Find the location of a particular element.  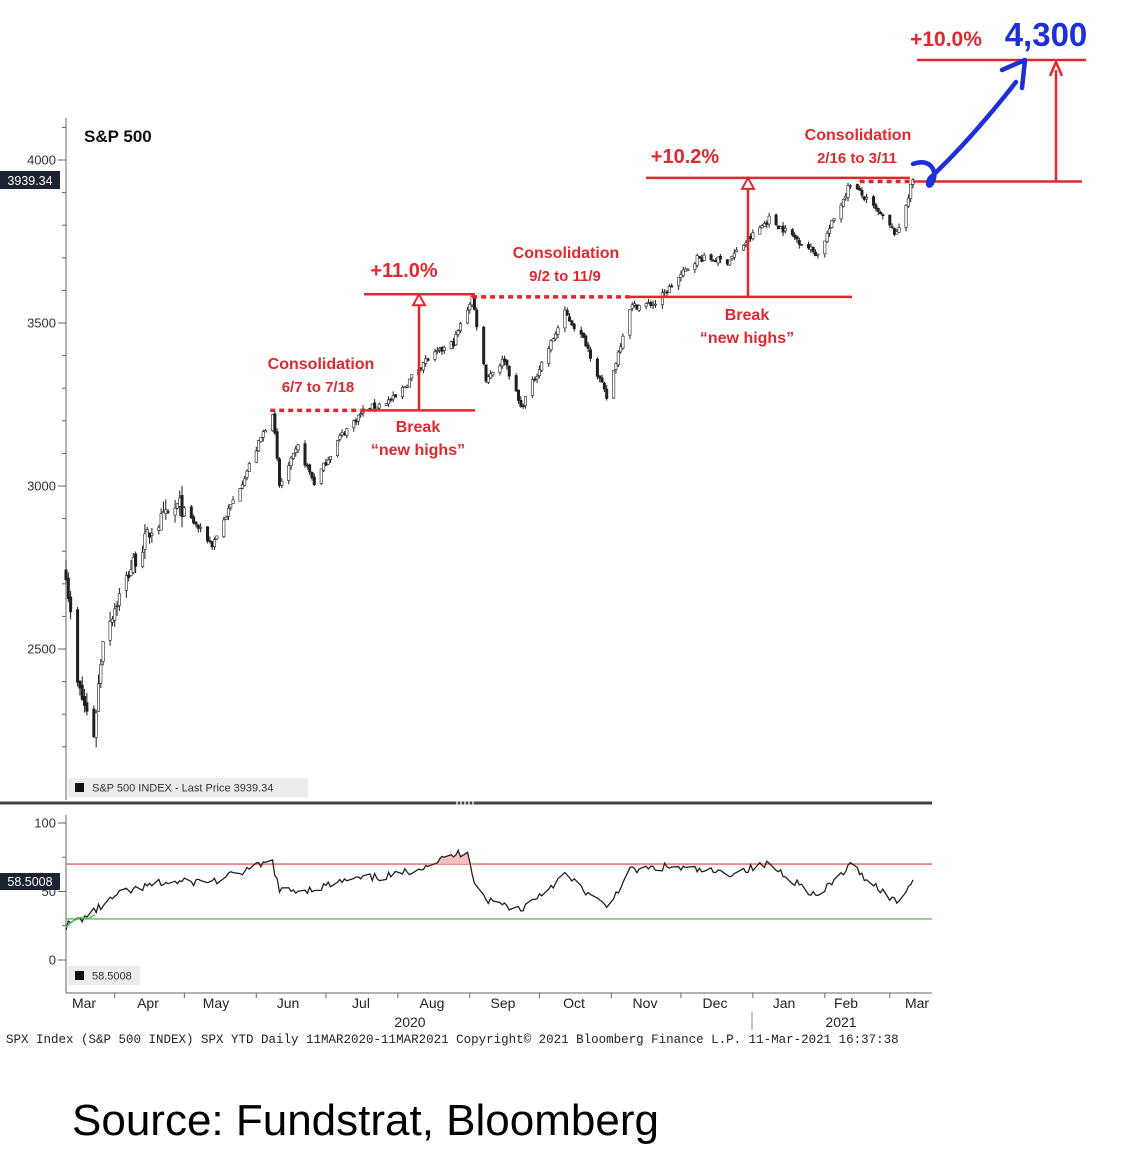

projection-arrow is located at coordinates (964, 133).